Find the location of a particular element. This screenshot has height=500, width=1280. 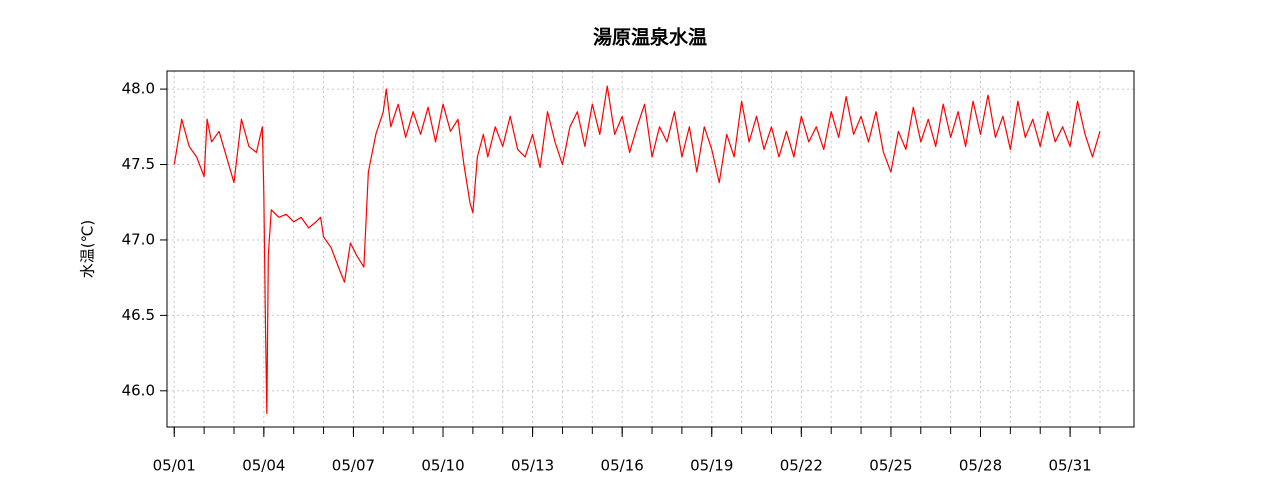

x-tick-label: 05/19 is located at coordinates (711, 466).